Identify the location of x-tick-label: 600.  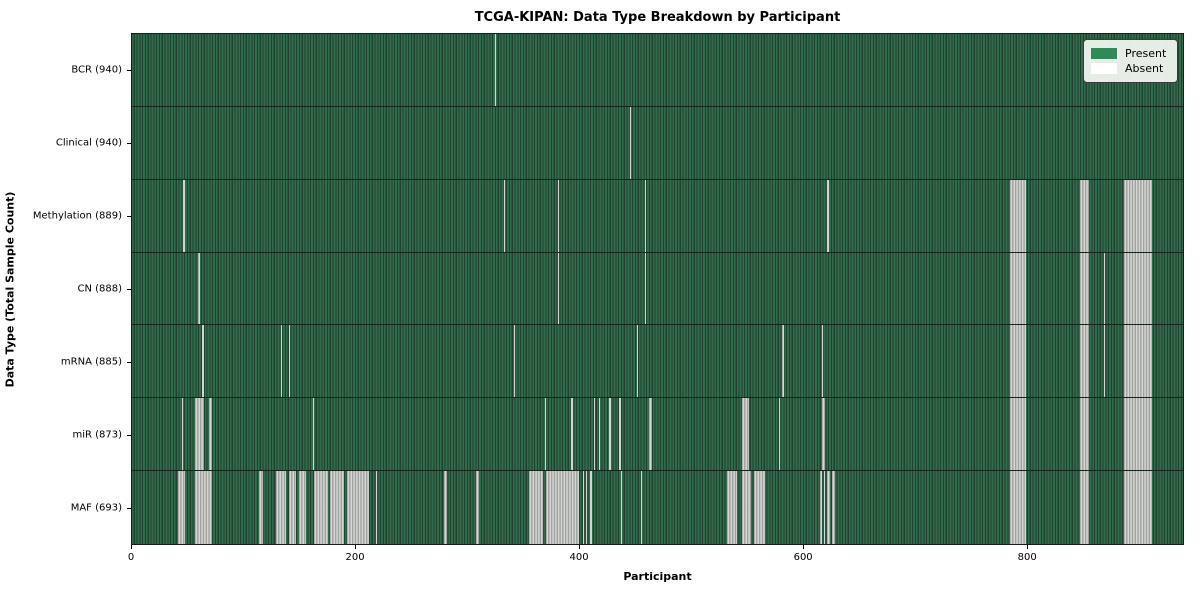
(803, 557).